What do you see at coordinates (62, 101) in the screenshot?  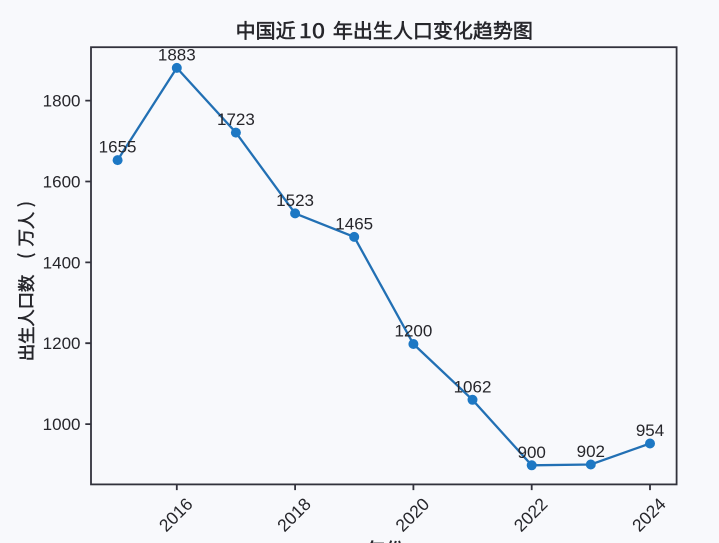 I see `svg-text: 1800` at bounding box center [62, 101].